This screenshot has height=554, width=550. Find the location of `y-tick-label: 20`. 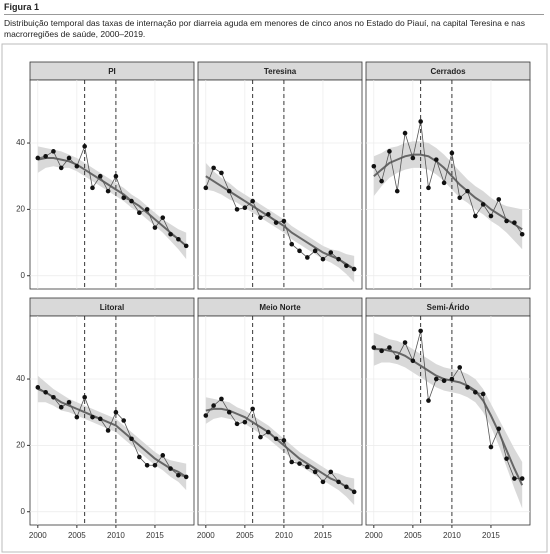

y-tick-label: 20 is located at coordinates (20, 444).